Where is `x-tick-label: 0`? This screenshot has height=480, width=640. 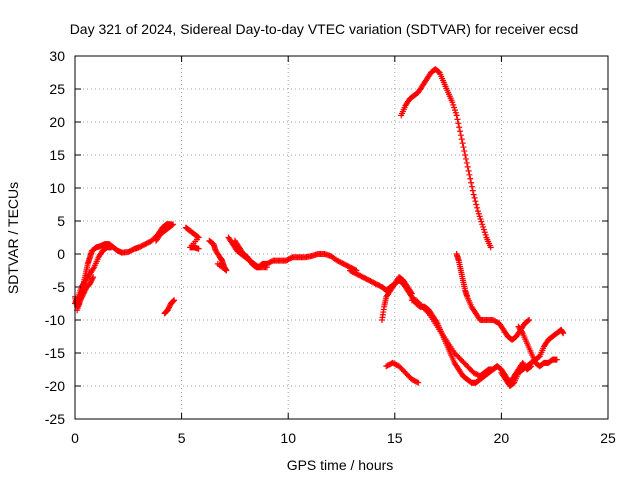 x-tick-label: 0 is located at coordinates (75, 438).